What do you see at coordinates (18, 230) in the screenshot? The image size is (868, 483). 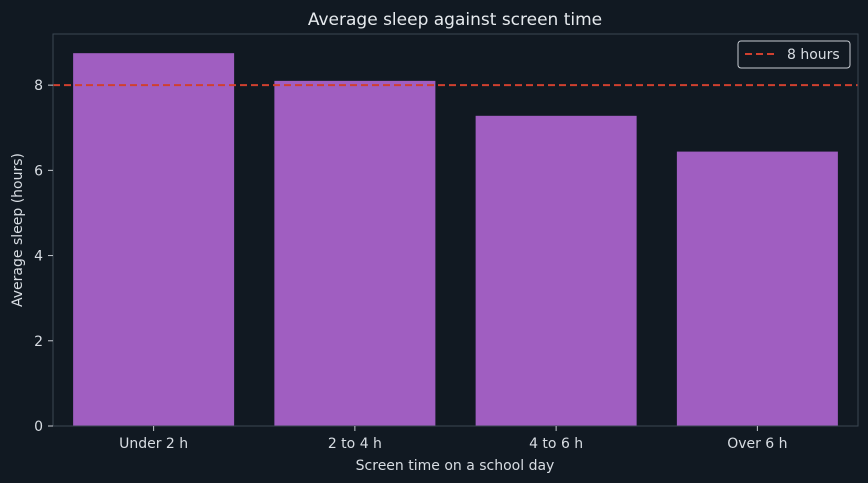 I see `y-axis-label: Average sleep (hours)` at bounding box center [18, 230].